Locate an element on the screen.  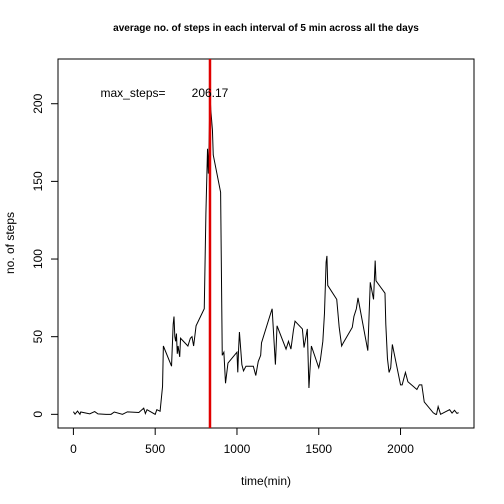
y-tick-label: 150 is located at coordinates (38, 181).